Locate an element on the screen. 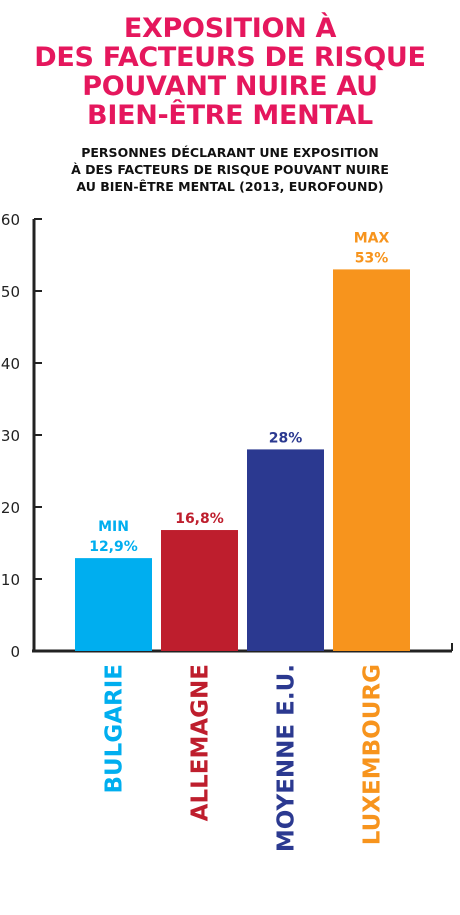  category-label: BULGARIE is located at coordinates (115, 729).